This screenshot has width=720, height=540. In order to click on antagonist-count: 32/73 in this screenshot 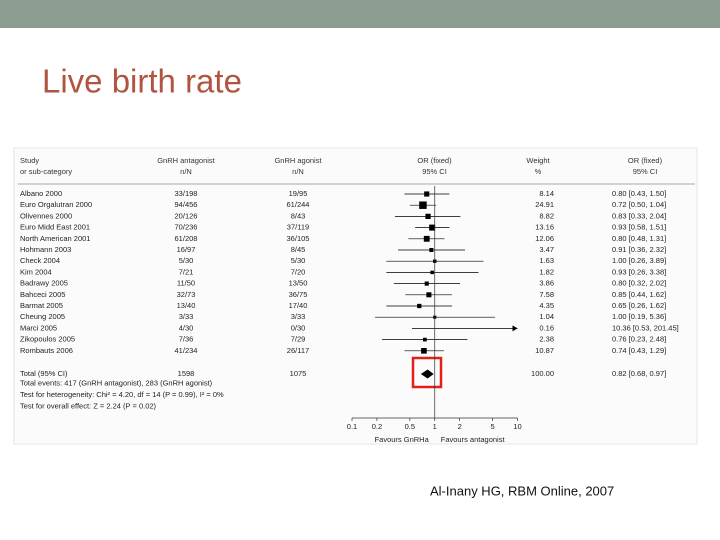, I will do `click(186, 294)`.